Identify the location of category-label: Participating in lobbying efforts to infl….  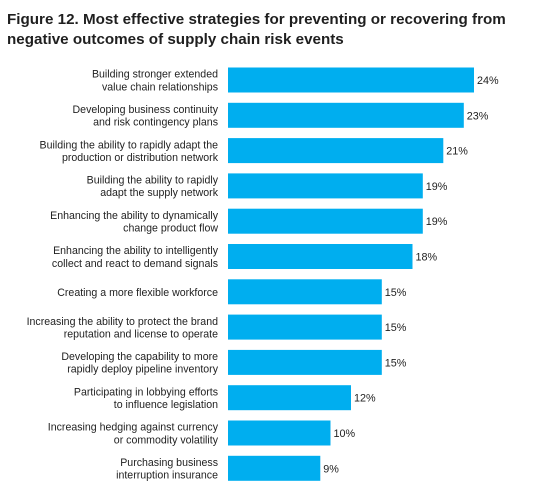
(146, 398).